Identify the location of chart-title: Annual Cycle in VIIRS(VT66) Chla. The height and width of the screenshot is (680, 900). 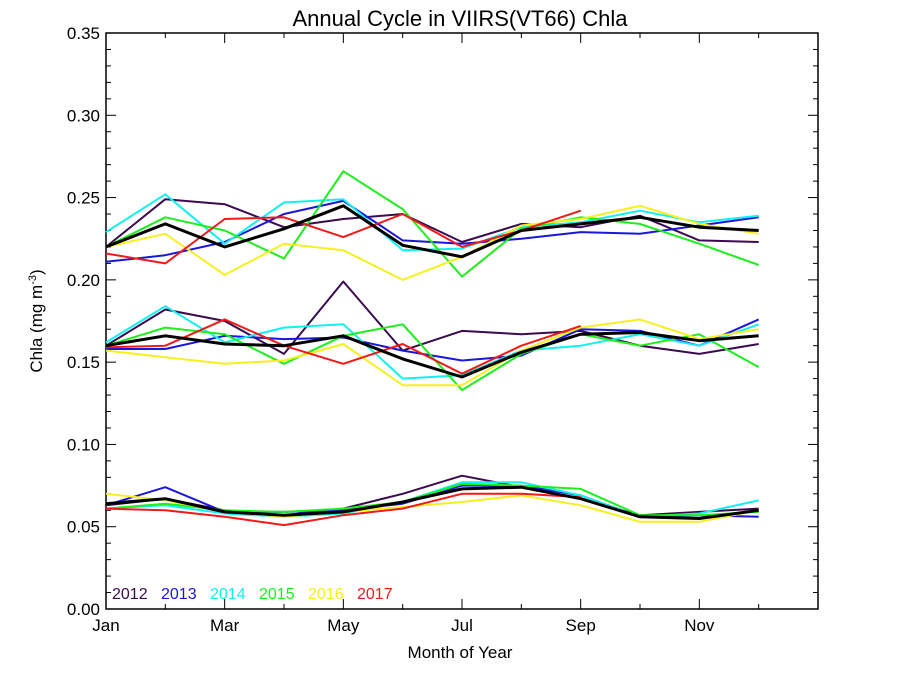
(460, 18).